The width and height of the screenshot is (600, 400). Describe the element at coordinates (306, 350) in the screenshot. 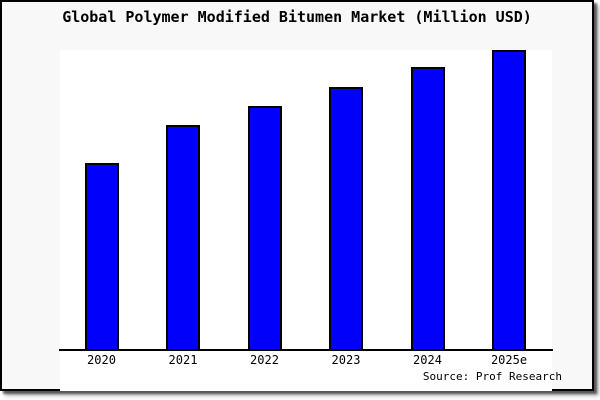

I see `x-axis-line` at that location.